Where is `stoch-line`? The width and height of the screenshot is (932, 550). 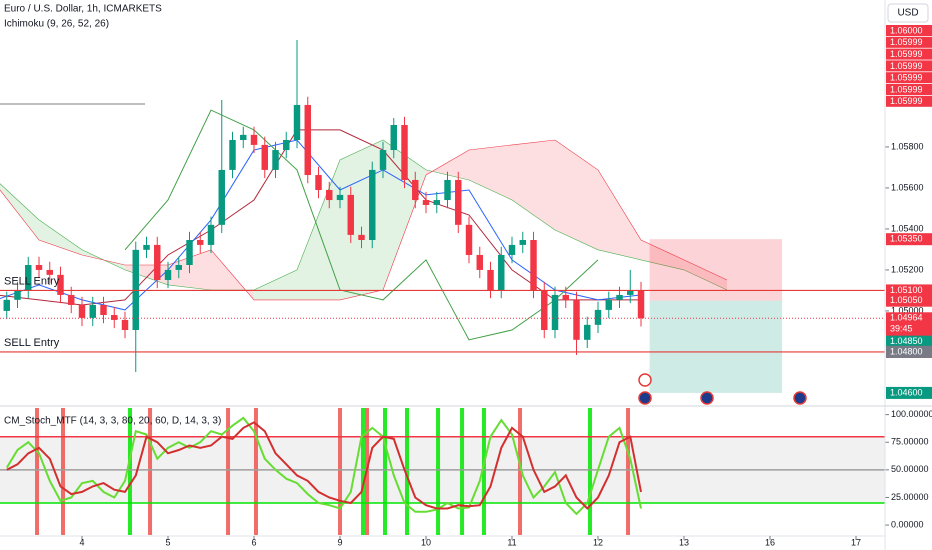 stoch-line is located at coordinates (323, 466).